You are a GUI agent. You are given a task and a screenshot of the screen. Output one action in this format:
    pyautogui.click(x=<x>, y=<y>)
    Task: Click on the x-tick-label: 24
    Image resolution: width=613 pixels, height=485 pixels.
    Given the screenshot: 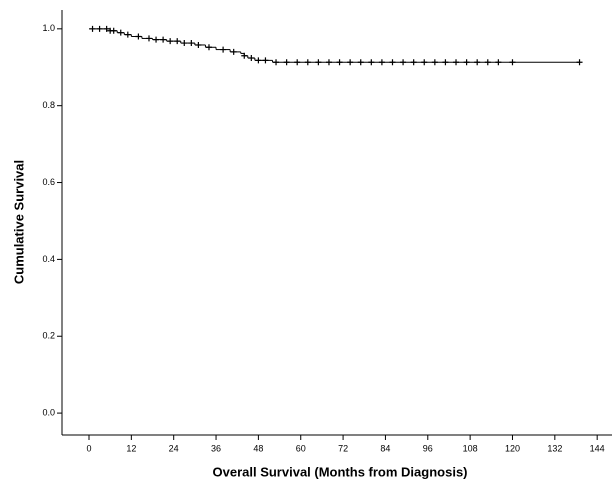 What is the action you would take?
    pyautogui.click(x=174, y=448)
    